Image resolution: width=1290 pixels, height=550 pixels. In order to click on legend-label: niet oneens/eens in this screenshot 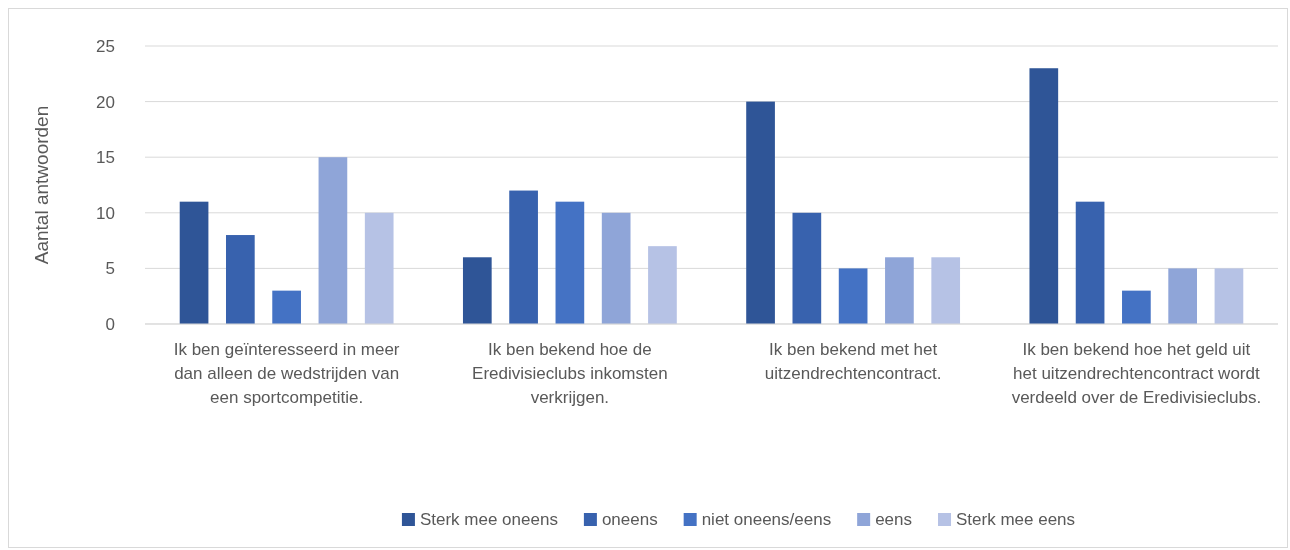, I will do `click(766, 519)`.